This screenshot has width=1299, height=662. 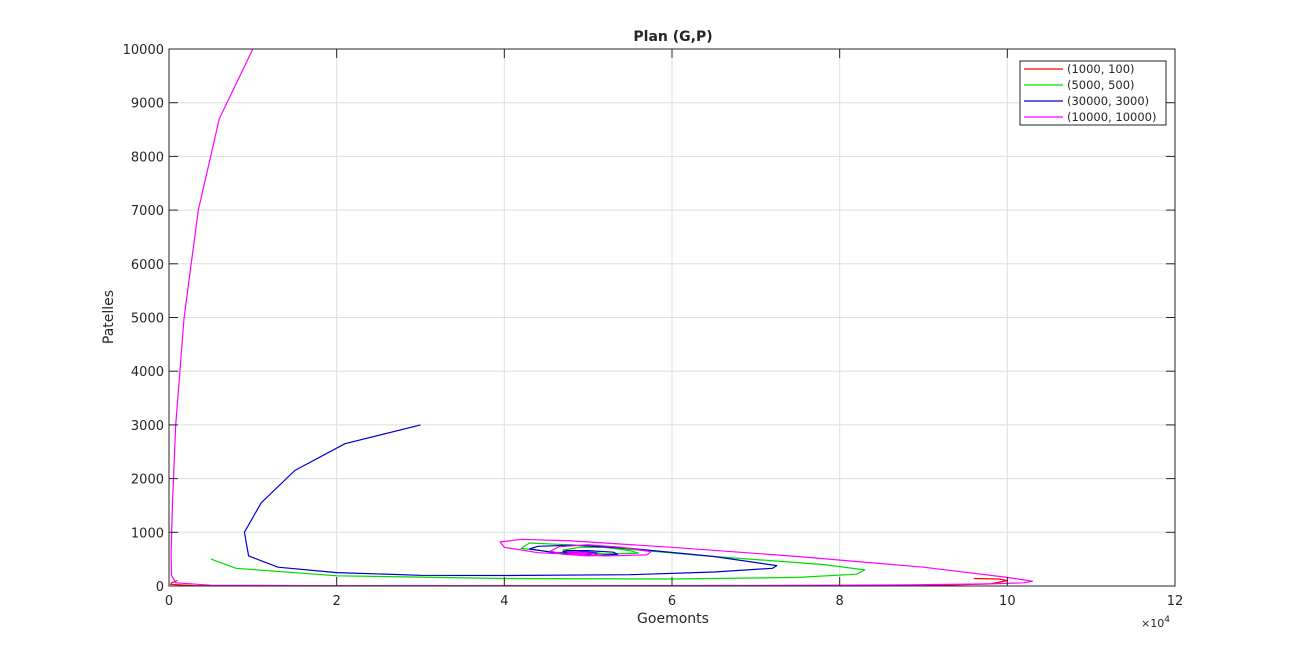 I want to click on y-tick-label: 8000, so click(x=147, y=157).